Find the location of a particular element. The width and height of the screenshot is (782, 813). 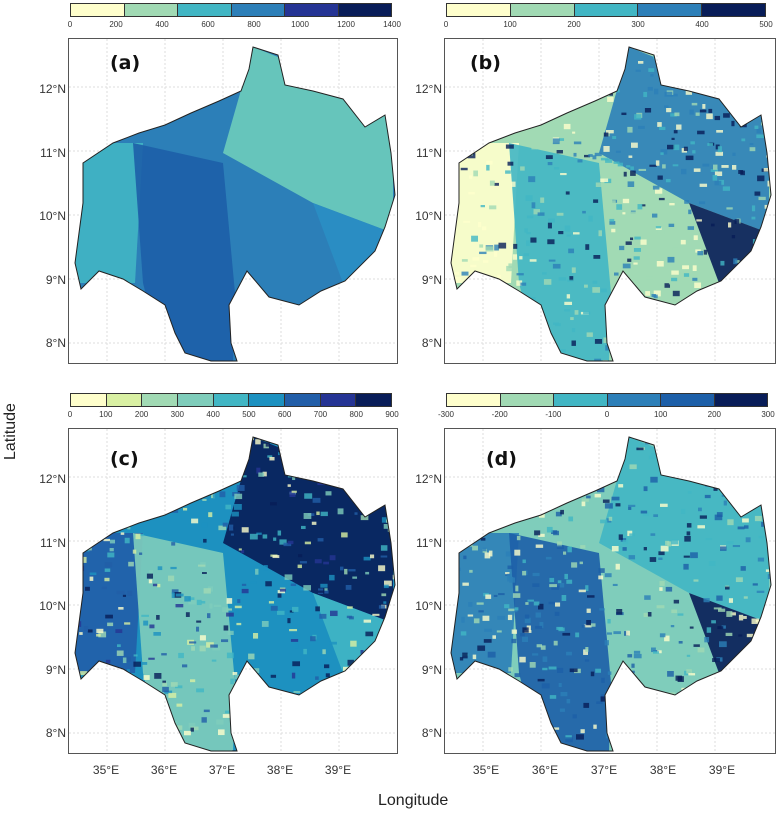

legend-tick-label: 600 is located at coordinates (284, 414).